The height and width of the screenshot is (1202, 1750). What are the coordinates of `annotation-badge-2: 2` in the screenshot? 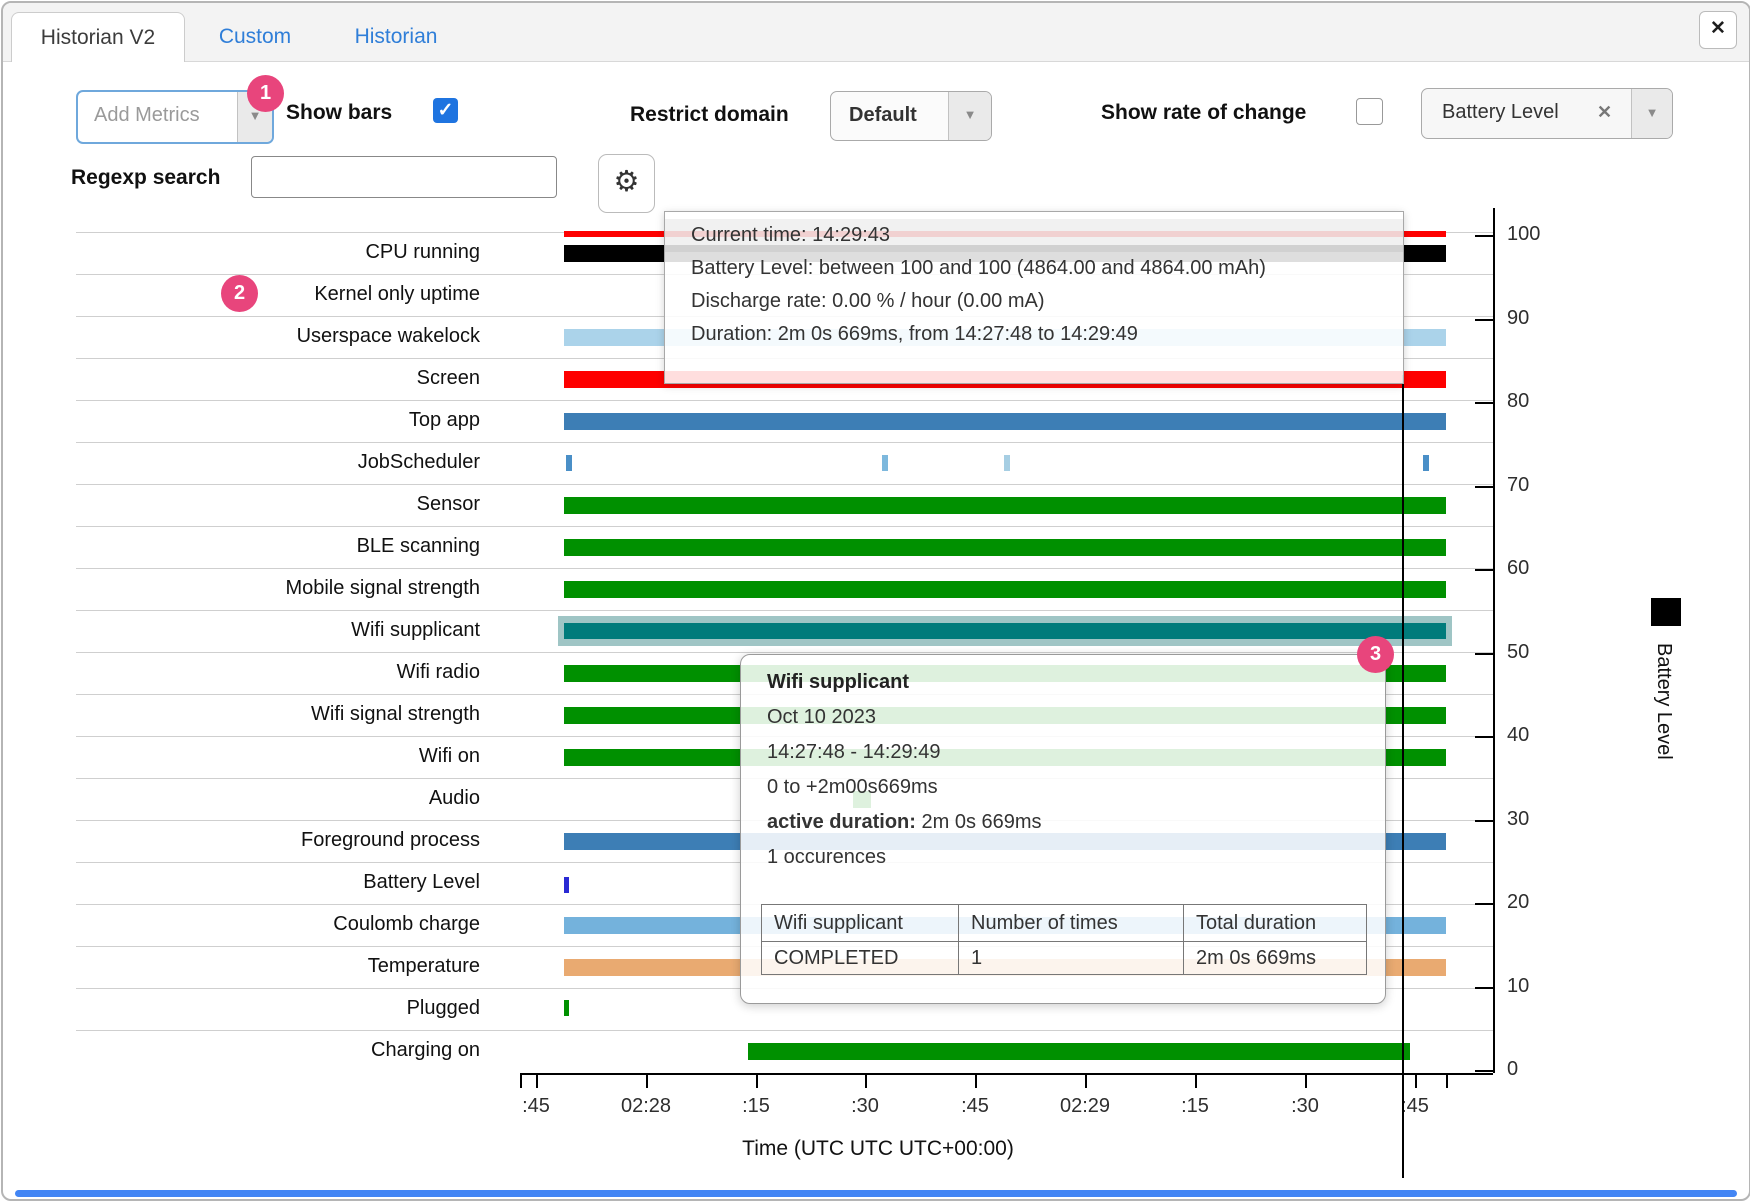 It's located at (239, 293).